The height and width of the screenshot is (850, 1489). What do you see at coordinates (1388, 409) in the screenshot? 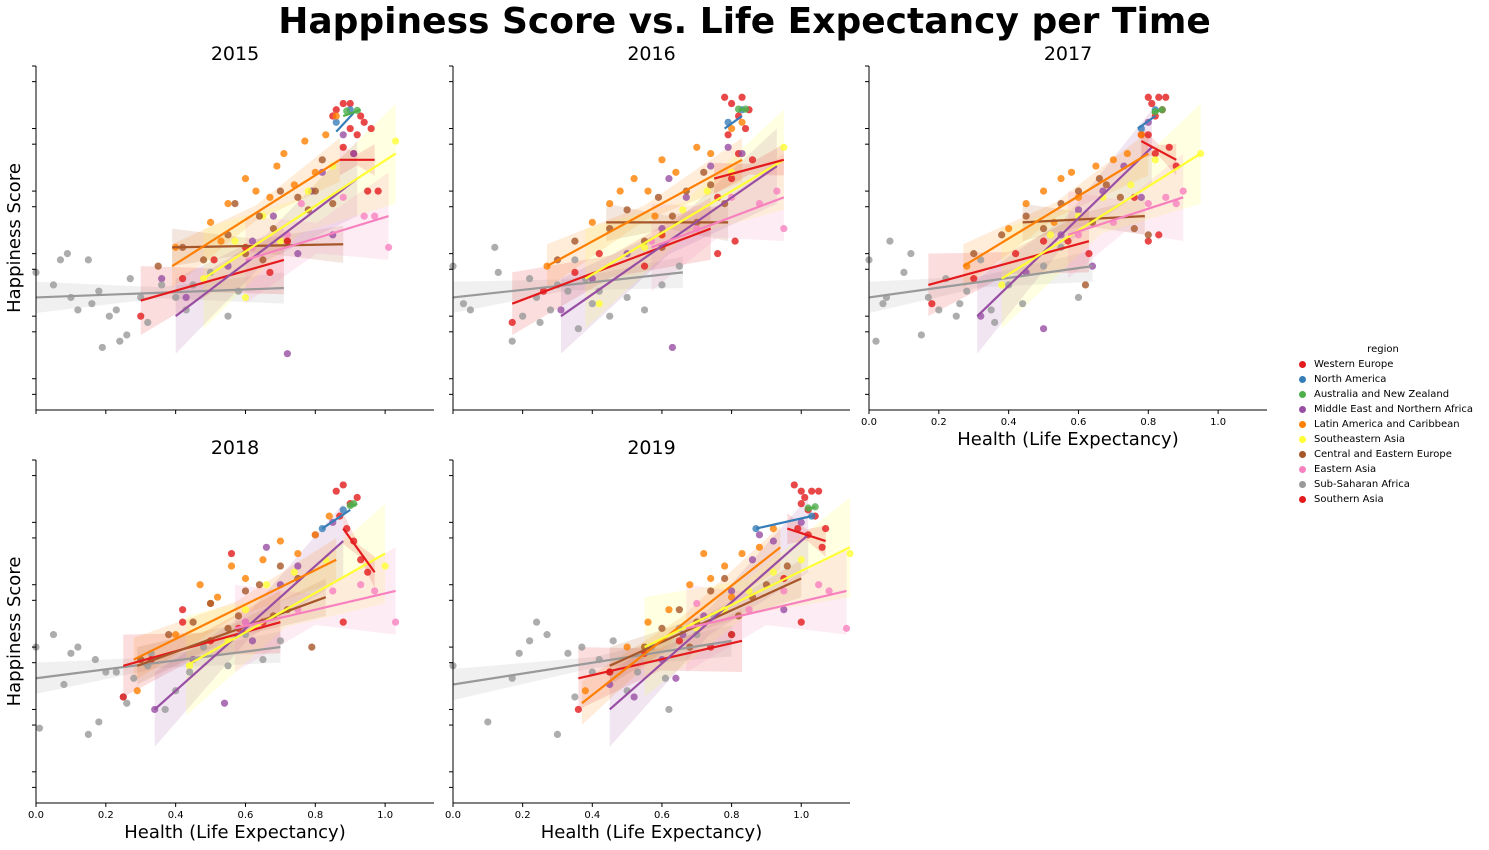
I see `legend-entry: Middle East and Northern Africa` at bounding box center [1388, 409].